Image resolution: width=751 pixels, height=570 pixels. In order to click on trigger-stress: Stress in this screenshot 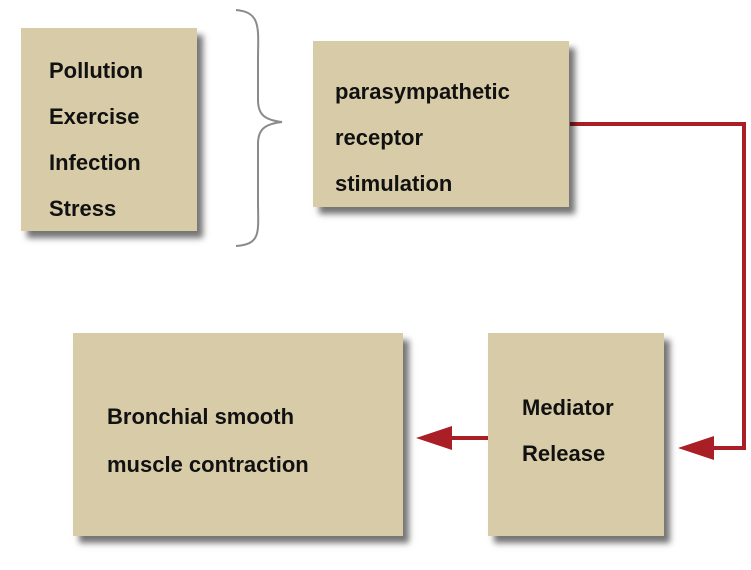, I will do `click(83, 208)`.